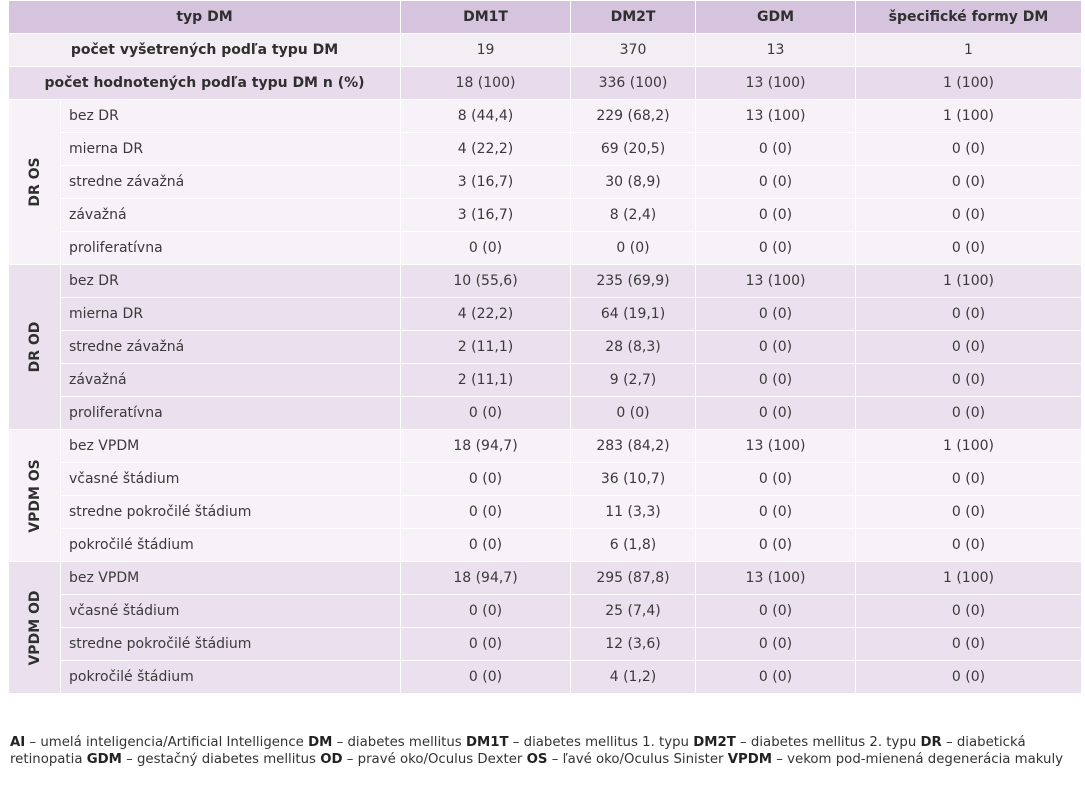 This screenshot has width=1085, height=800. Describe the element at coordinates (485, 281) in the screenshot. I see `table-cell: 10 (55,6)` at that location.